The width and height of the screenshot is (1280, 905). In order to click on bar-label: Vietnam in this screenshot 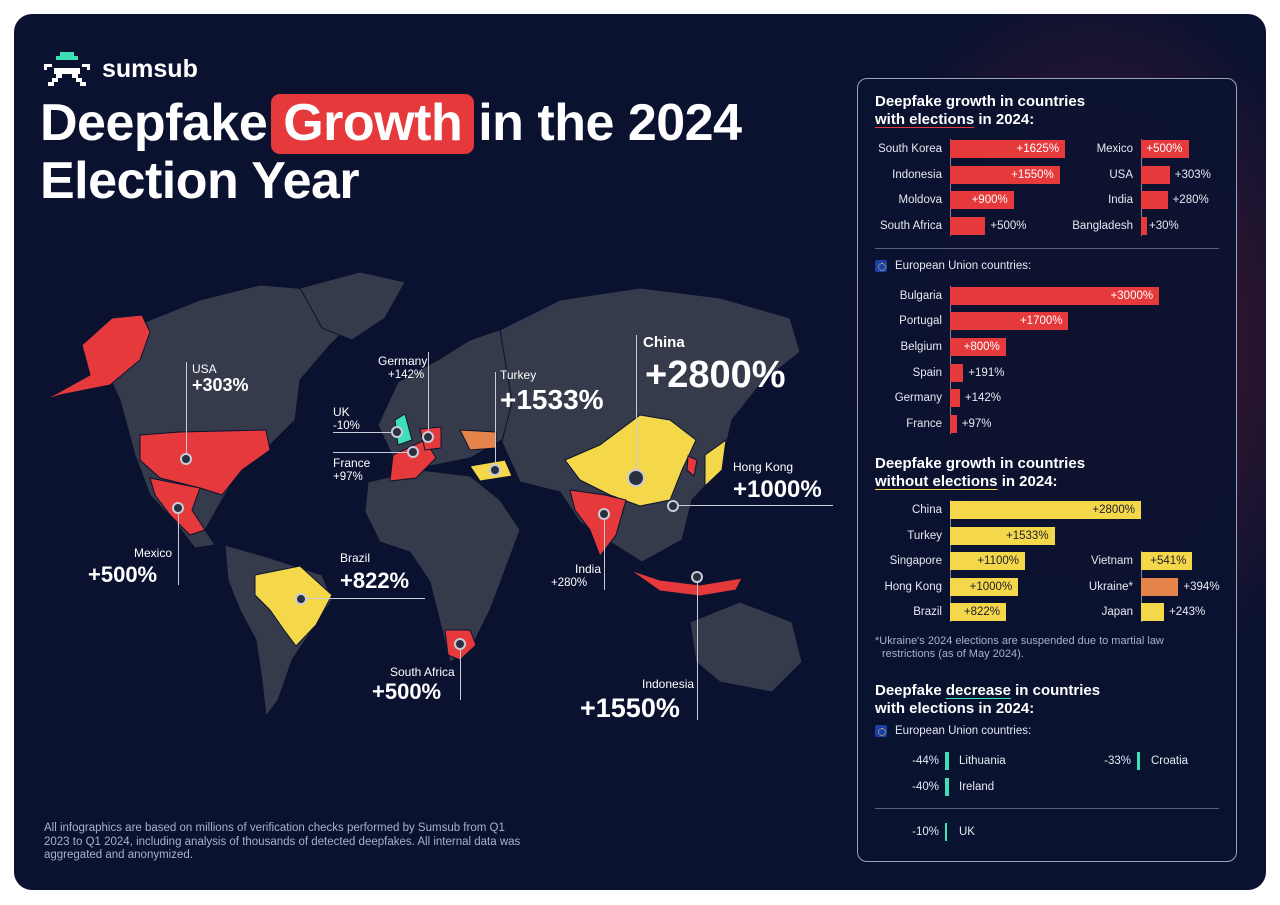, I will do `click(1112, 561)`.